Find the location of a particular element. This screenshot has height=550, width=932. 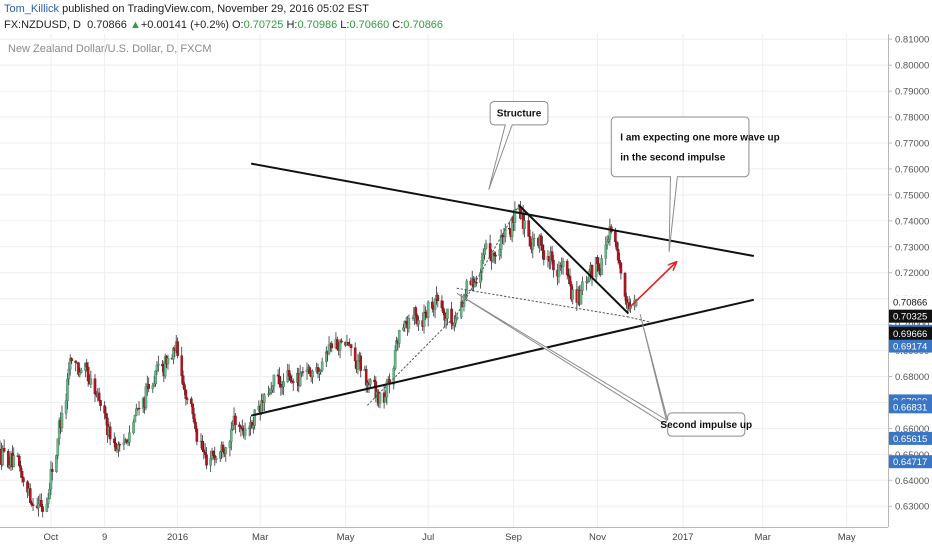

projection-arrow is located at coordinates (652, 285).